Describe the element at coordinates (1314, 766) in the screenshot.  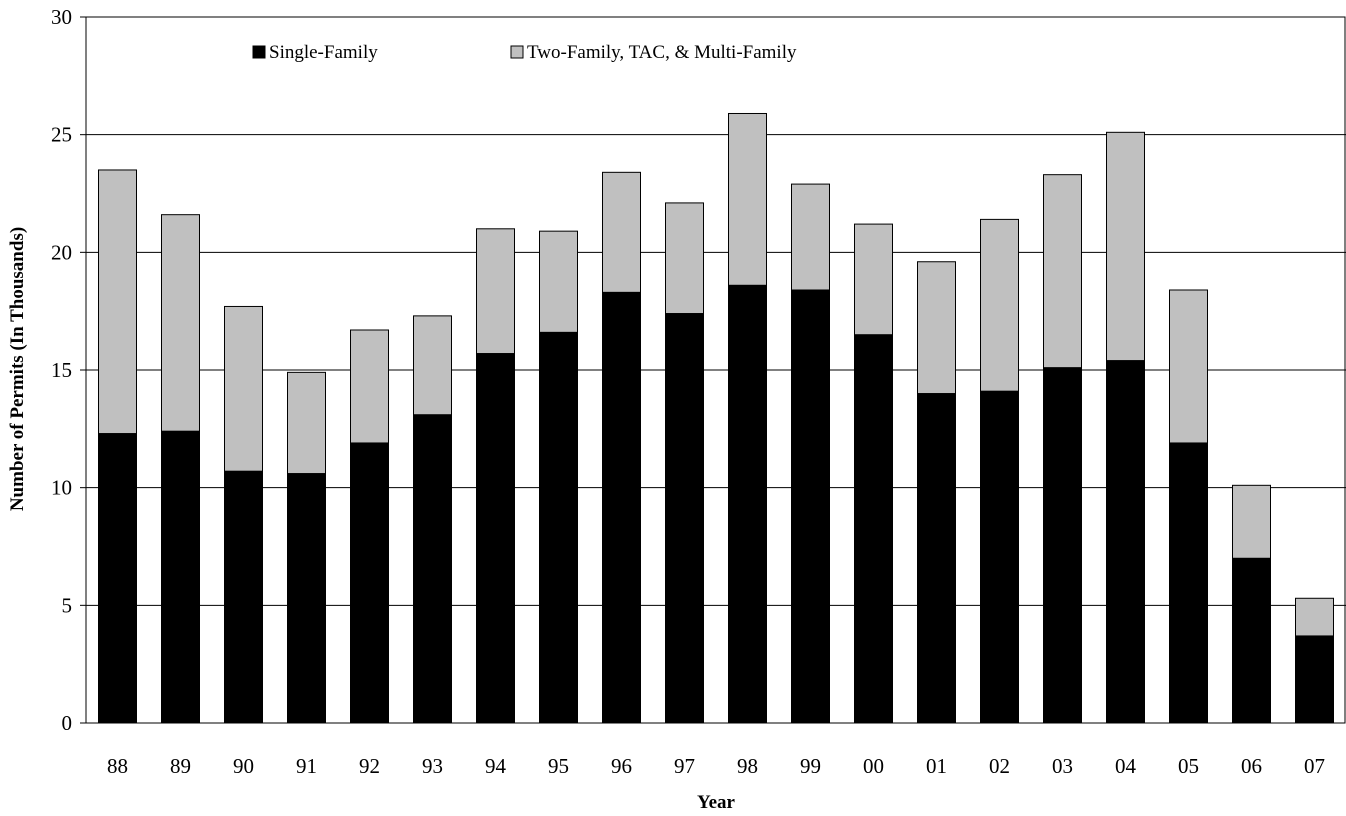
I see `x-tick-label-07: 07` at that location.